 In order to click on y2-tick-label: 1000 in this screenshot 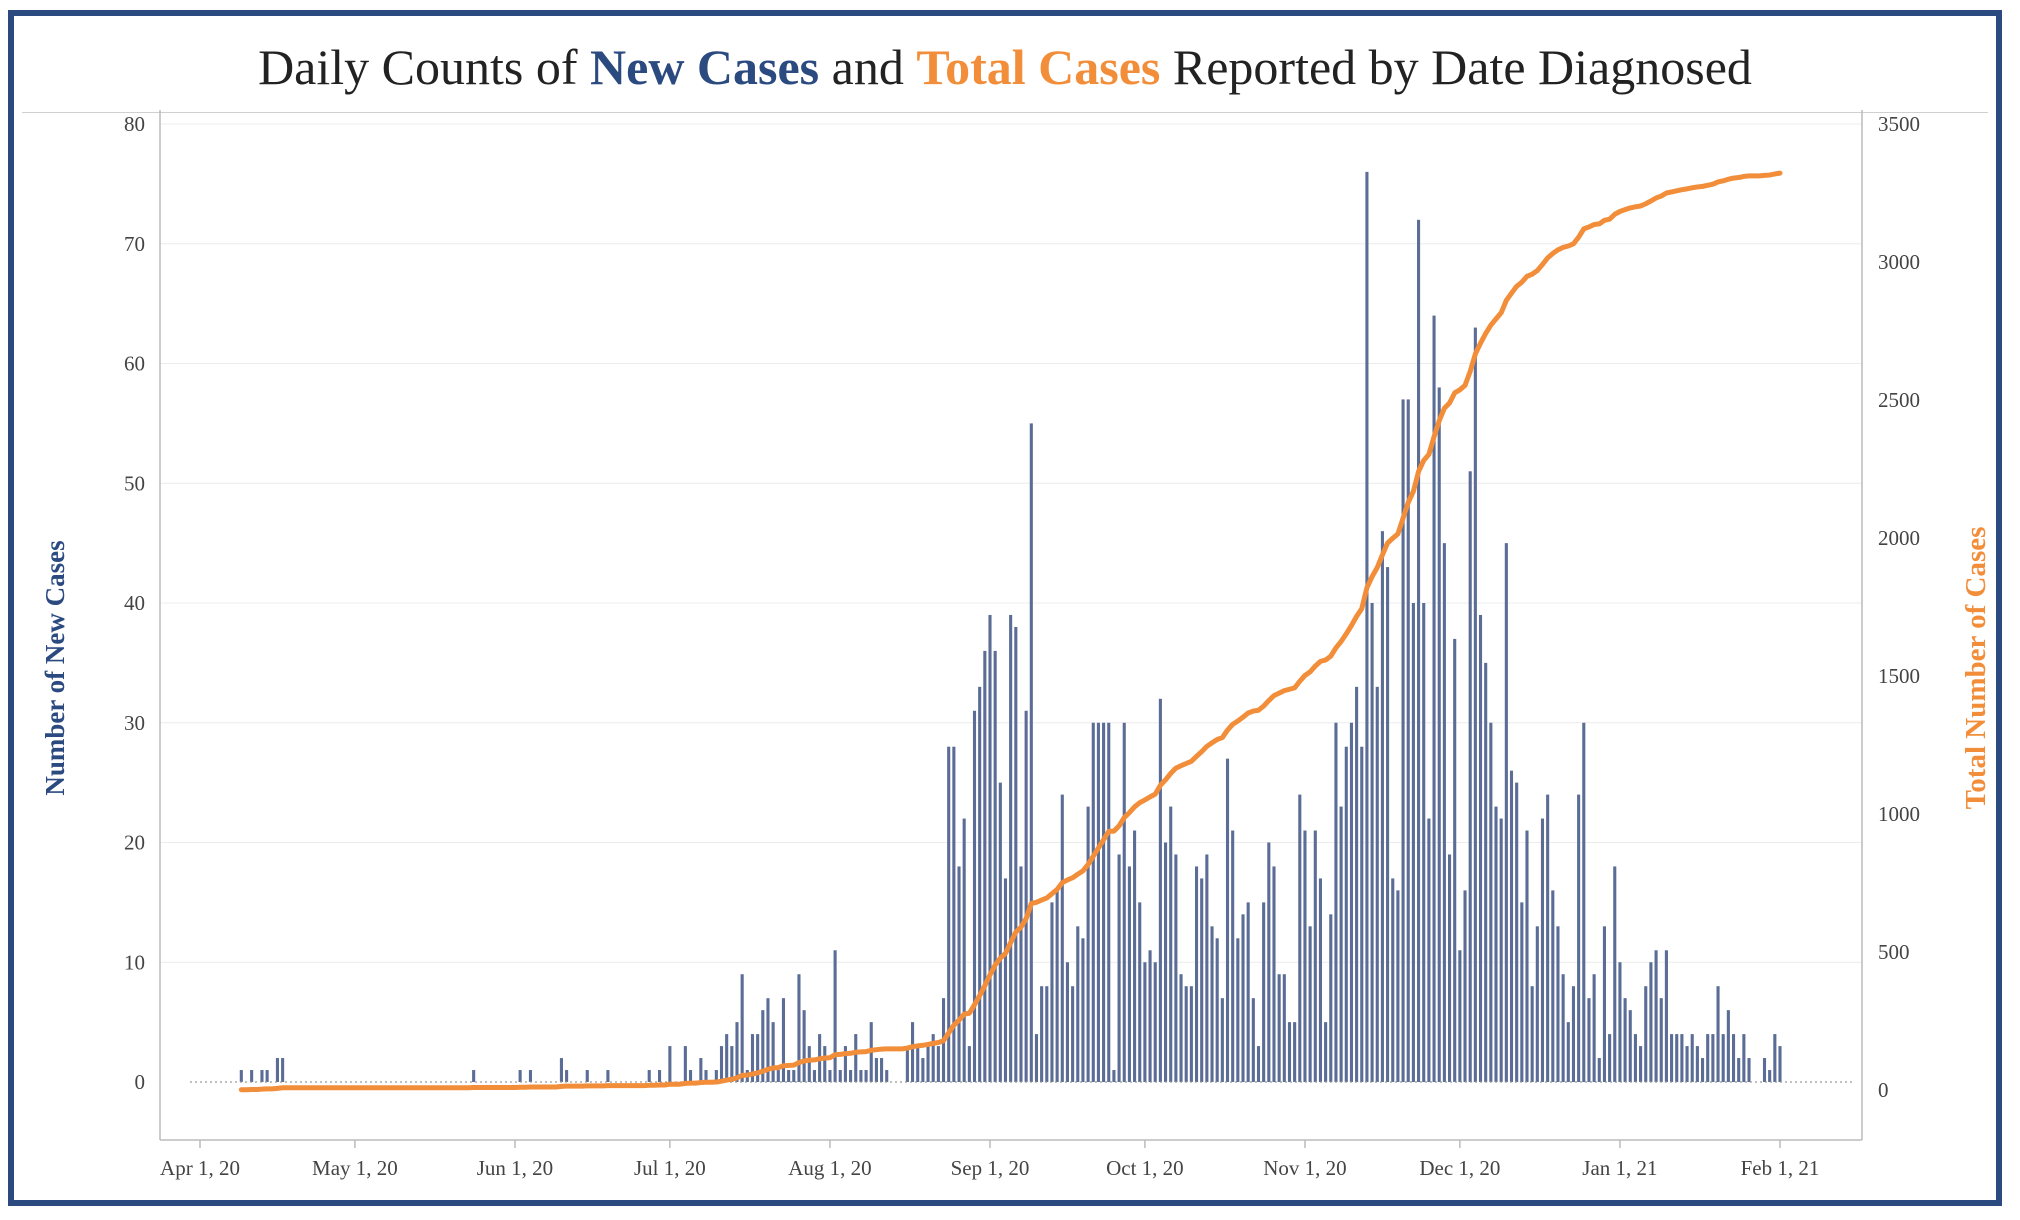, I will do `click(1899, 814)`.